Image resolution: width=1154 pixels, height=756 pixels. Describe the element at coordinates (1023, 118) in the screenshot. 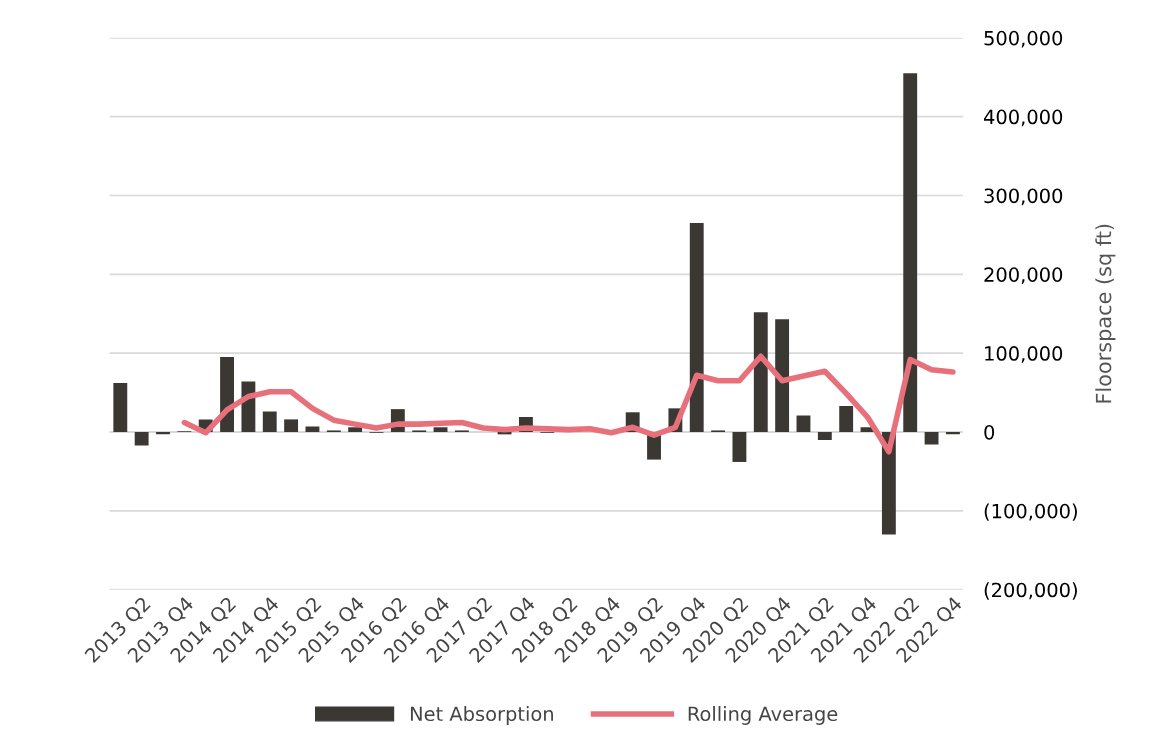

I see `y-tick-label: 400,000` at that location.